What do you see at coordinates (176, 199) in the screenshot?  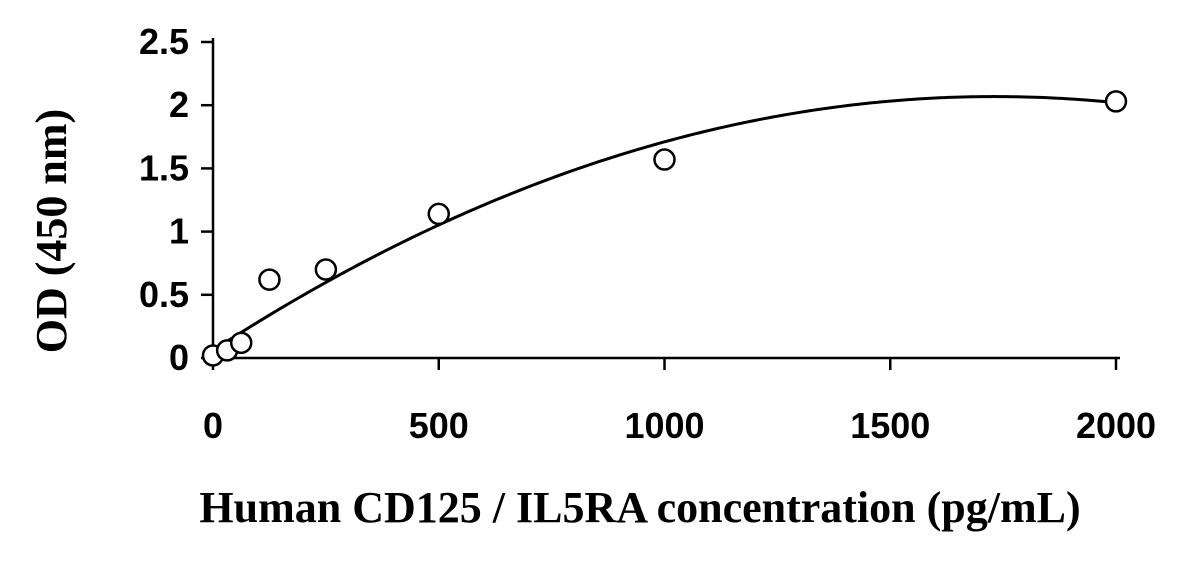 I see `y-ticks: 0 0.5 1 1.5 2 2.5` at bounding box center [176, 199].